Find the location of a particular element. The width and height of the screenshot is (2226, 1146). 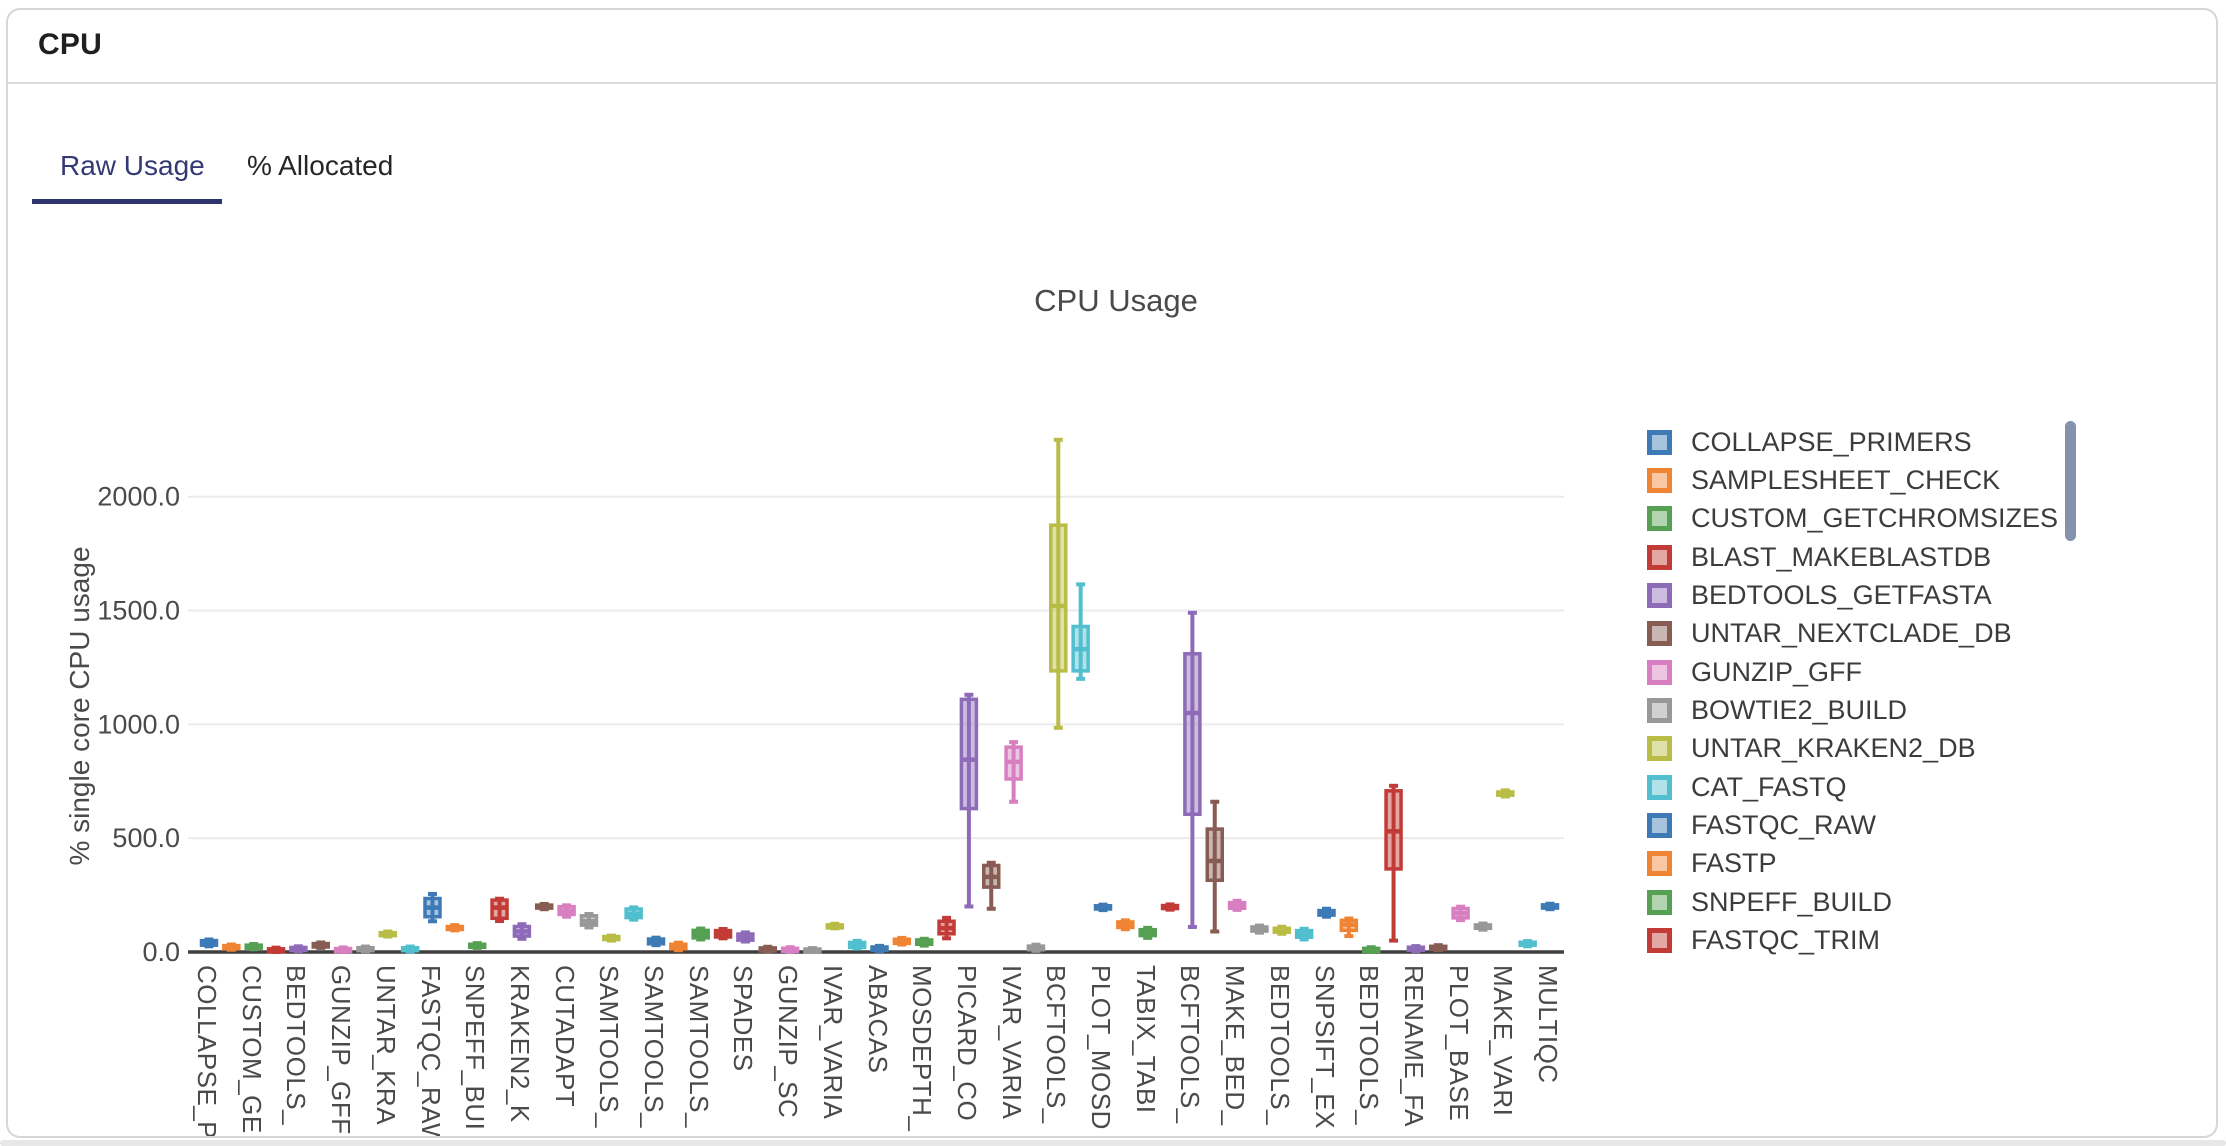

y-tick-label: 0.0 is located at coordinates (161, 952).